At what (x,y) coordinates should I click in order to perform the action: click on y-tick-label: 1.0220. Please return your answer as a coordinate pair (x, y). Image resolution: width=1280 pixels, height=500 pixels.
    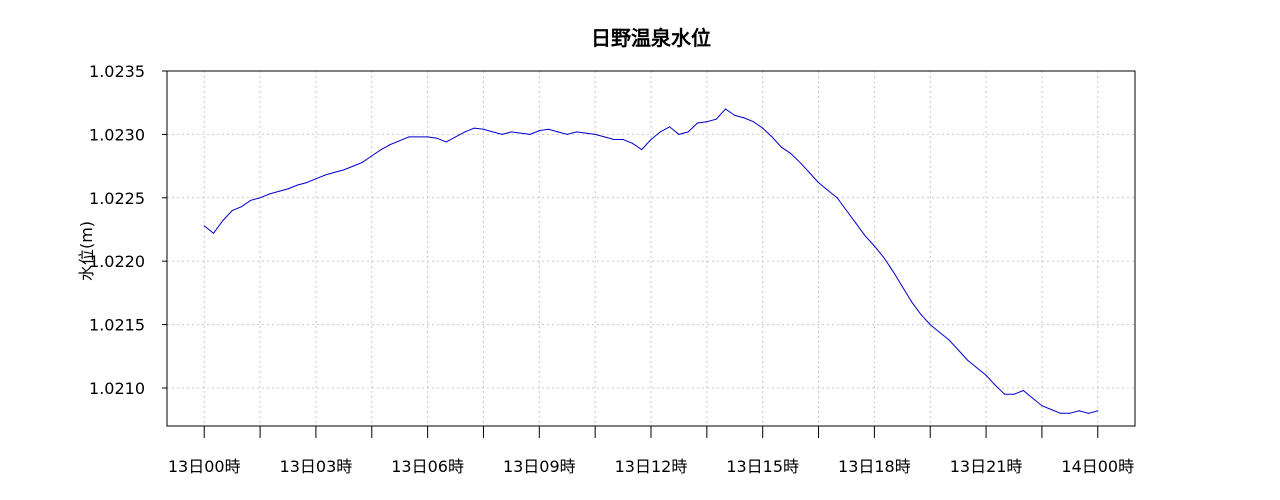
    Looking at the image, I should click on (117, 261).